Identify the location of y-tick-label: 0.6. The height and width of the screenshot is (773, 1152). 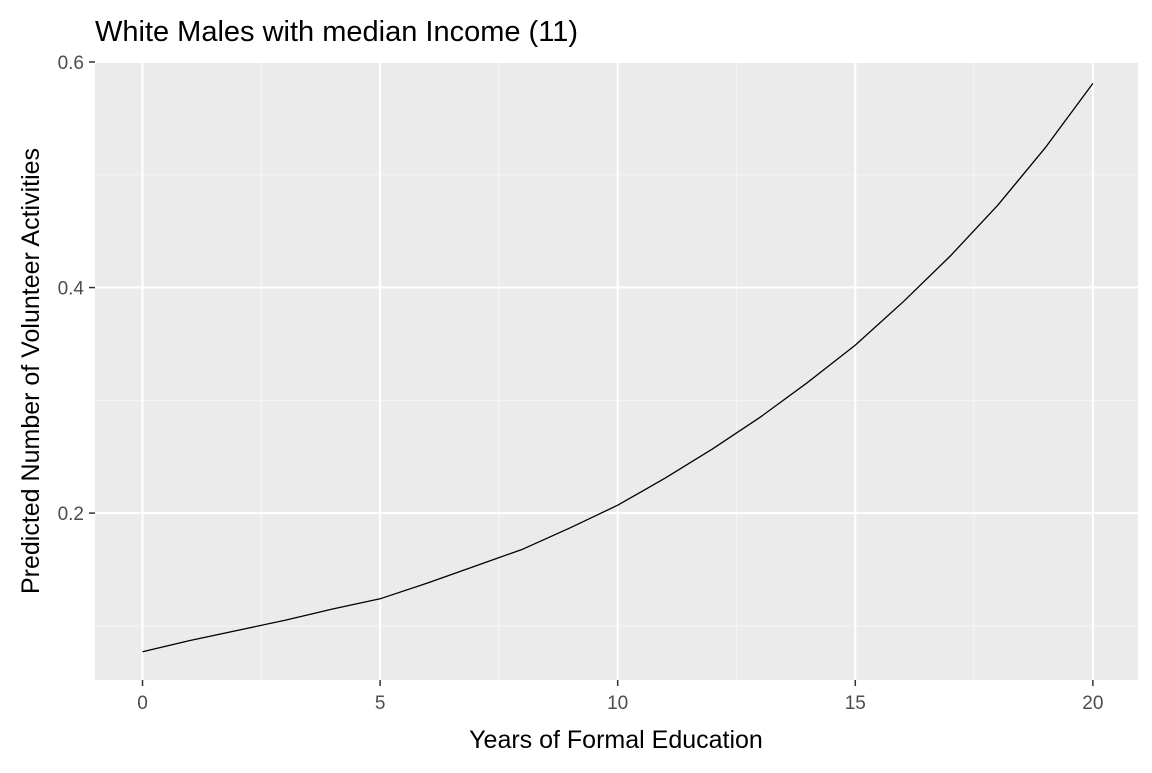
(71, 63).